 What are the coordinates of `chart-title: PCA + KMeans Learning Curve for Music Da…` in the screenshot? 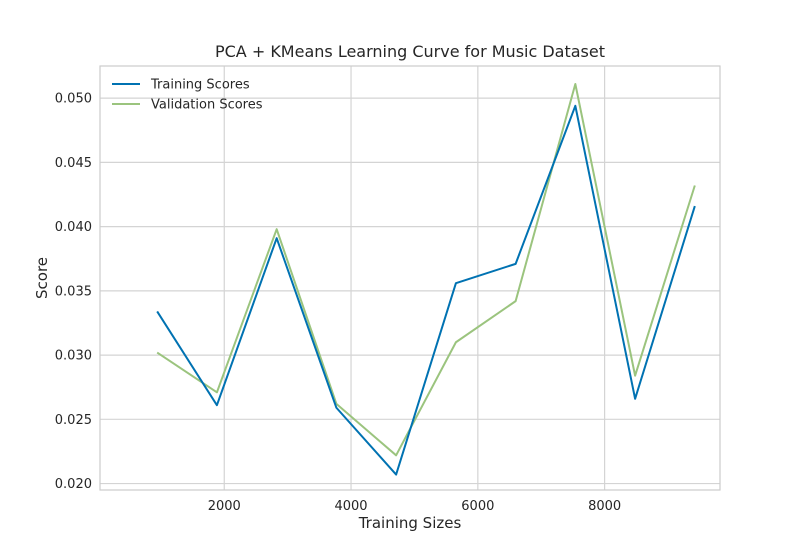 It's located at (410, 51).